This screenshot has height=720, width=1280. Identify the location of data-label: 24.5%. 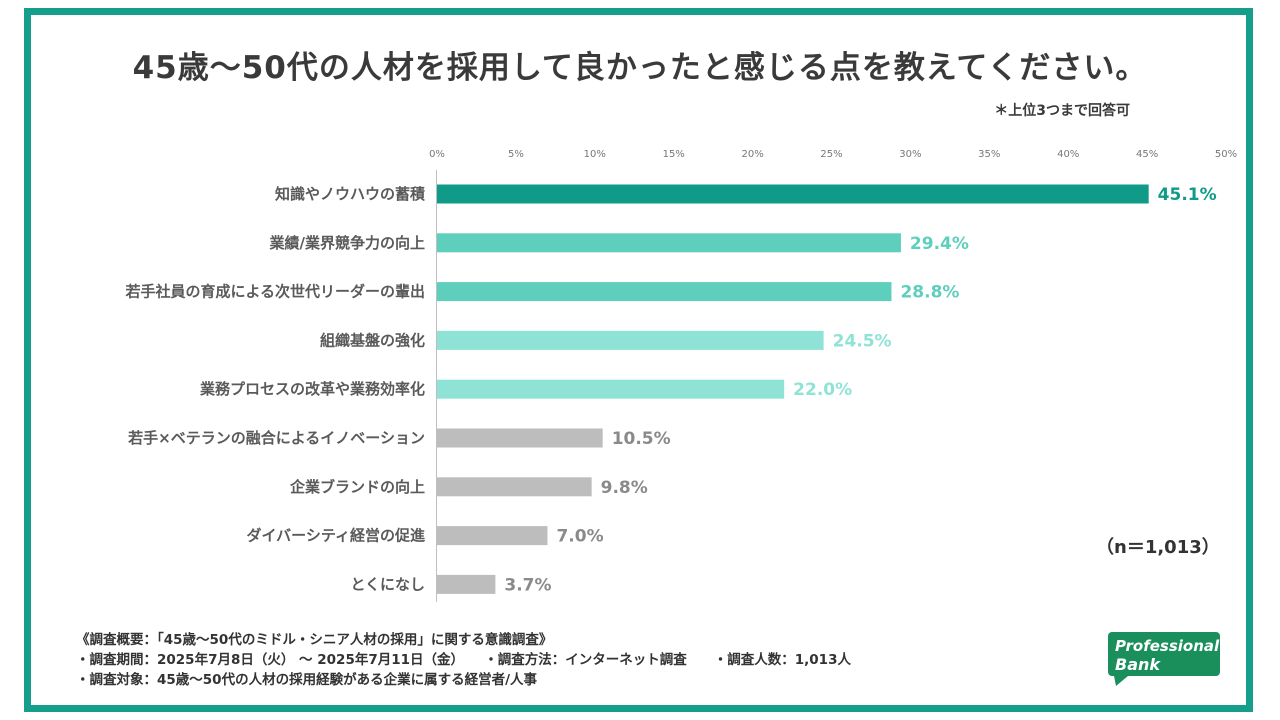
(862, 341).